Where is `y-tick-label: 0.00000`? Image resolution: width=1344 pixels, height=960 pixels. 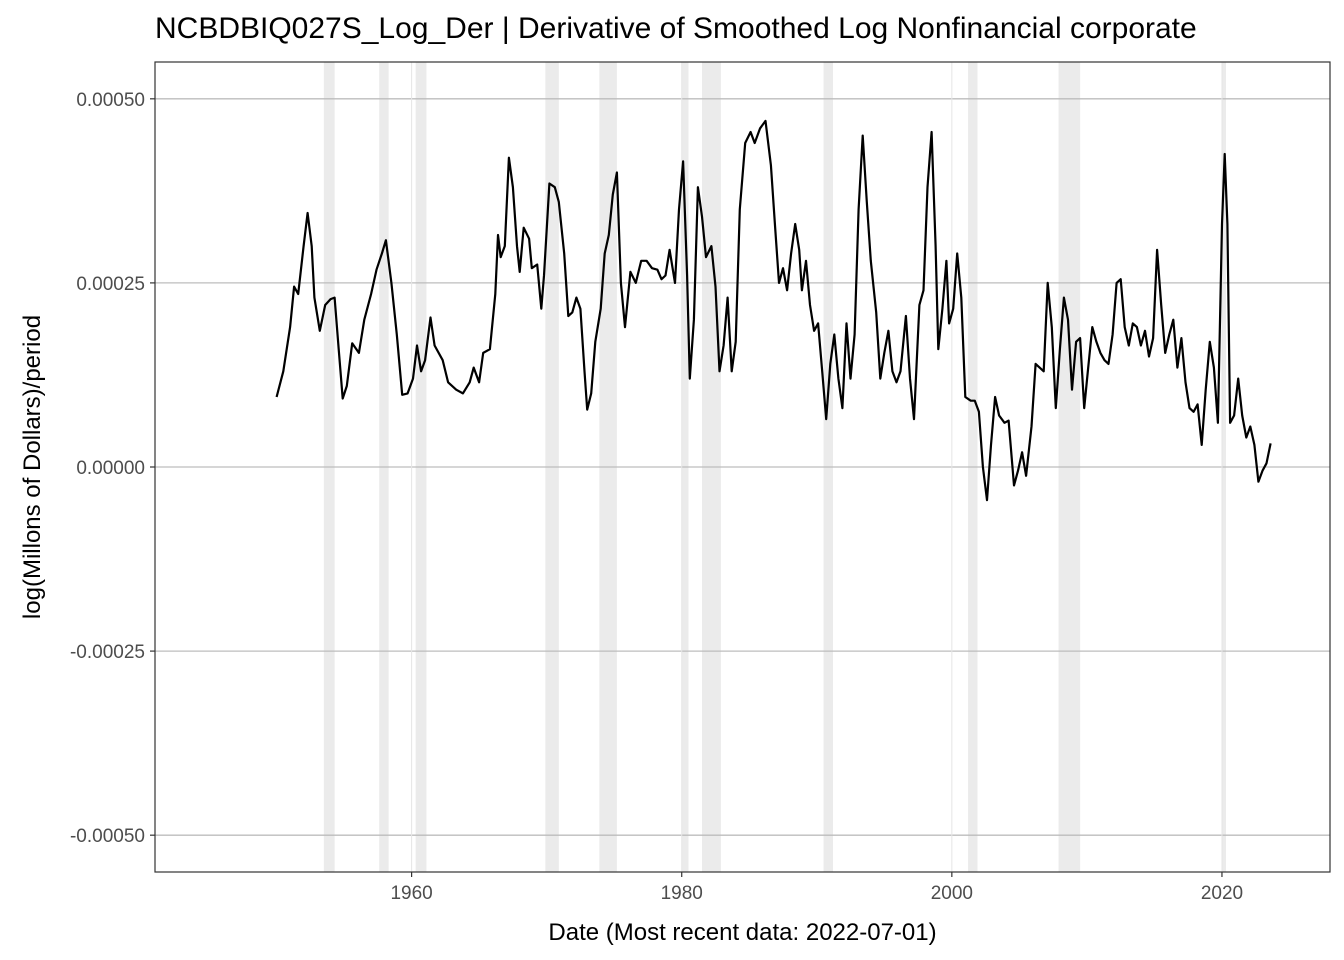 y-tick-label: 0.00000 is located at coordinates (110, 468).